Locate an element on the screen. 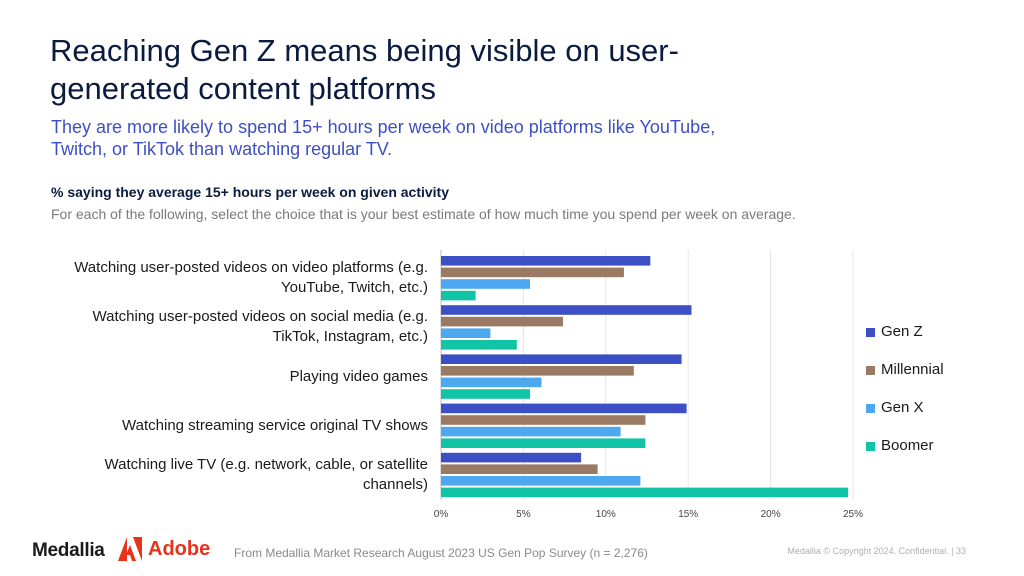 Image resolution: width=1024 pixels, height=576 pixels. x-tick-label: 0% is located at coordinates (441, 514).